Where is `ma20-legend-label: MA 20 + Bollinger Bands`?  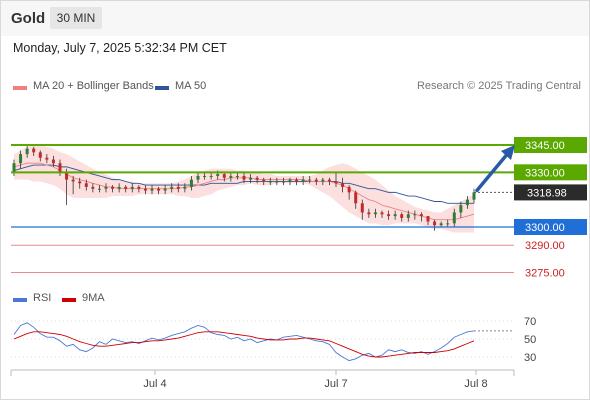
ma20-legend-label: MA 20 + Bollinger Bands is located at coordinates (93, 86).